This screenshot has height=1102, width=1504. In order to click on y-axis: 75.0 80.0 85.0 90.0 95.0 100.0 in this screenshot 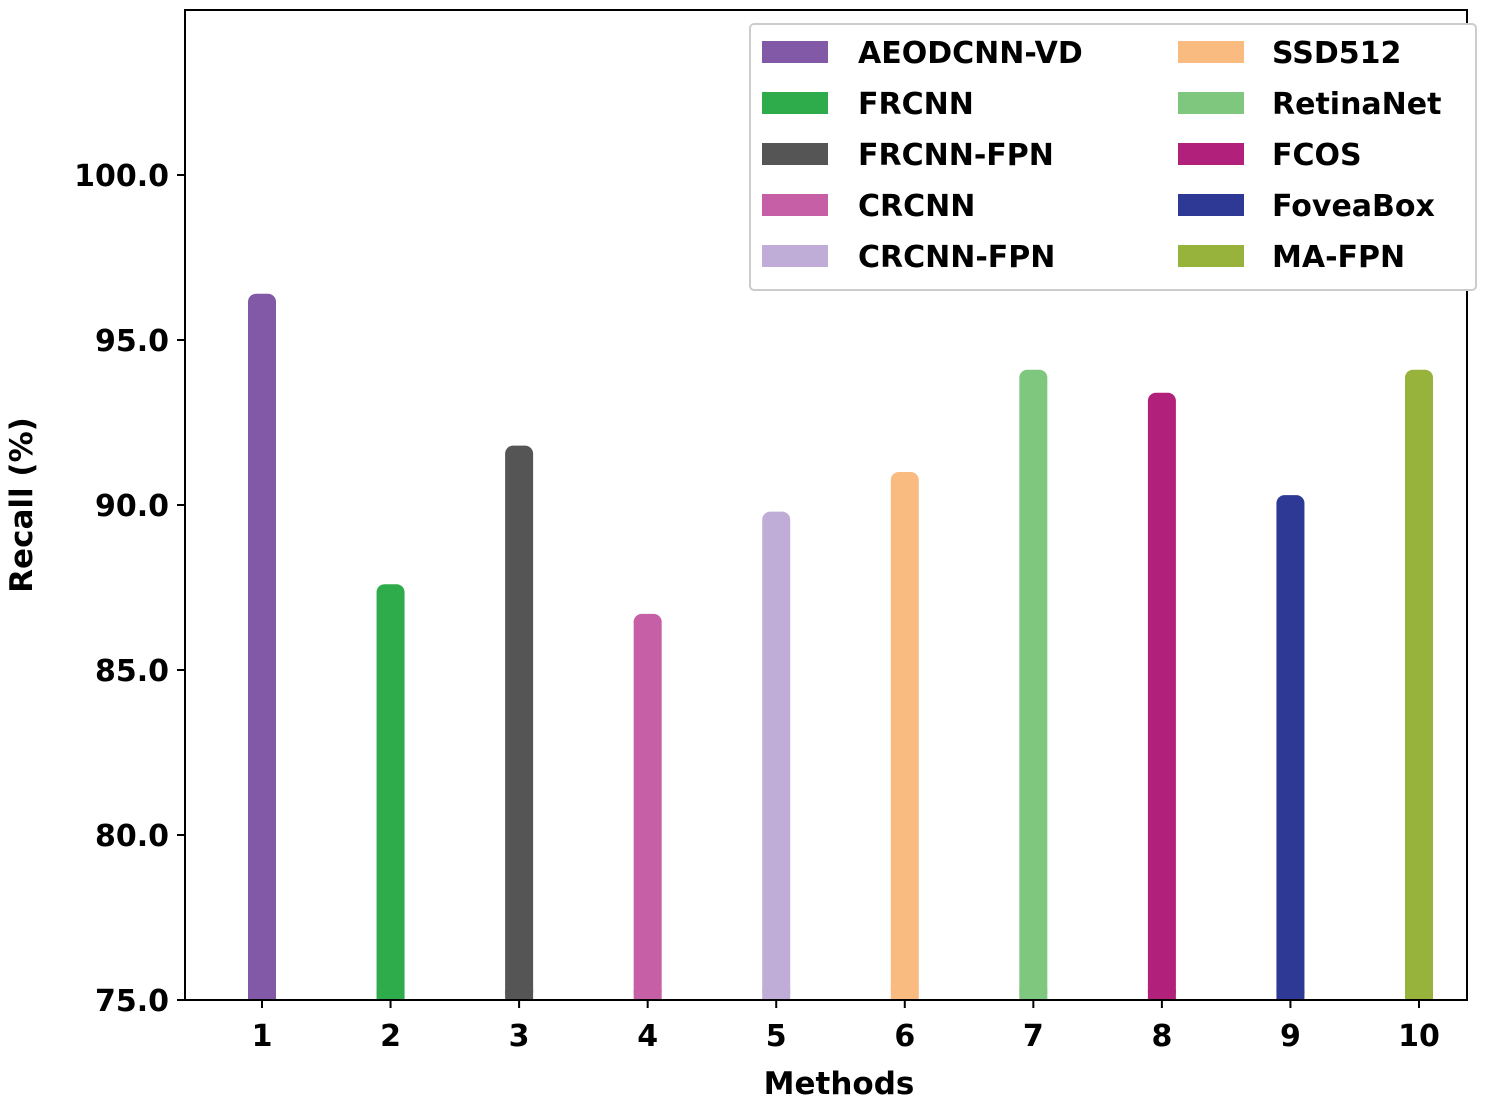, I will do `click(129, 589)`.